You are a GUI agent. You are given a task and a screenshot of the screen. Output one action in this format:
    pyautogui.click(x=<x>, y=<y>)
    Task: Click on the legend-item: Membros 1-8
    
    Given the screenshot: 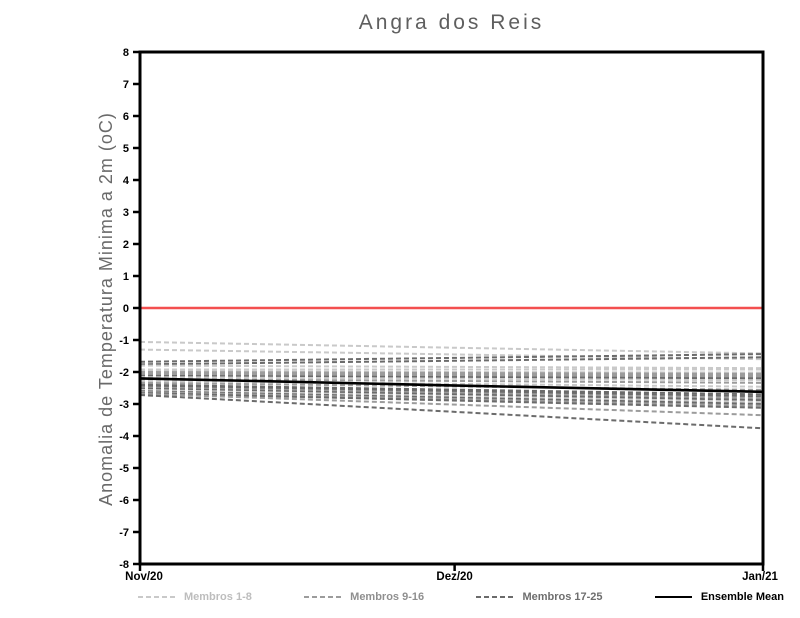 What is the action you would take?
    pyautogui.click(x=195, y=597)
    